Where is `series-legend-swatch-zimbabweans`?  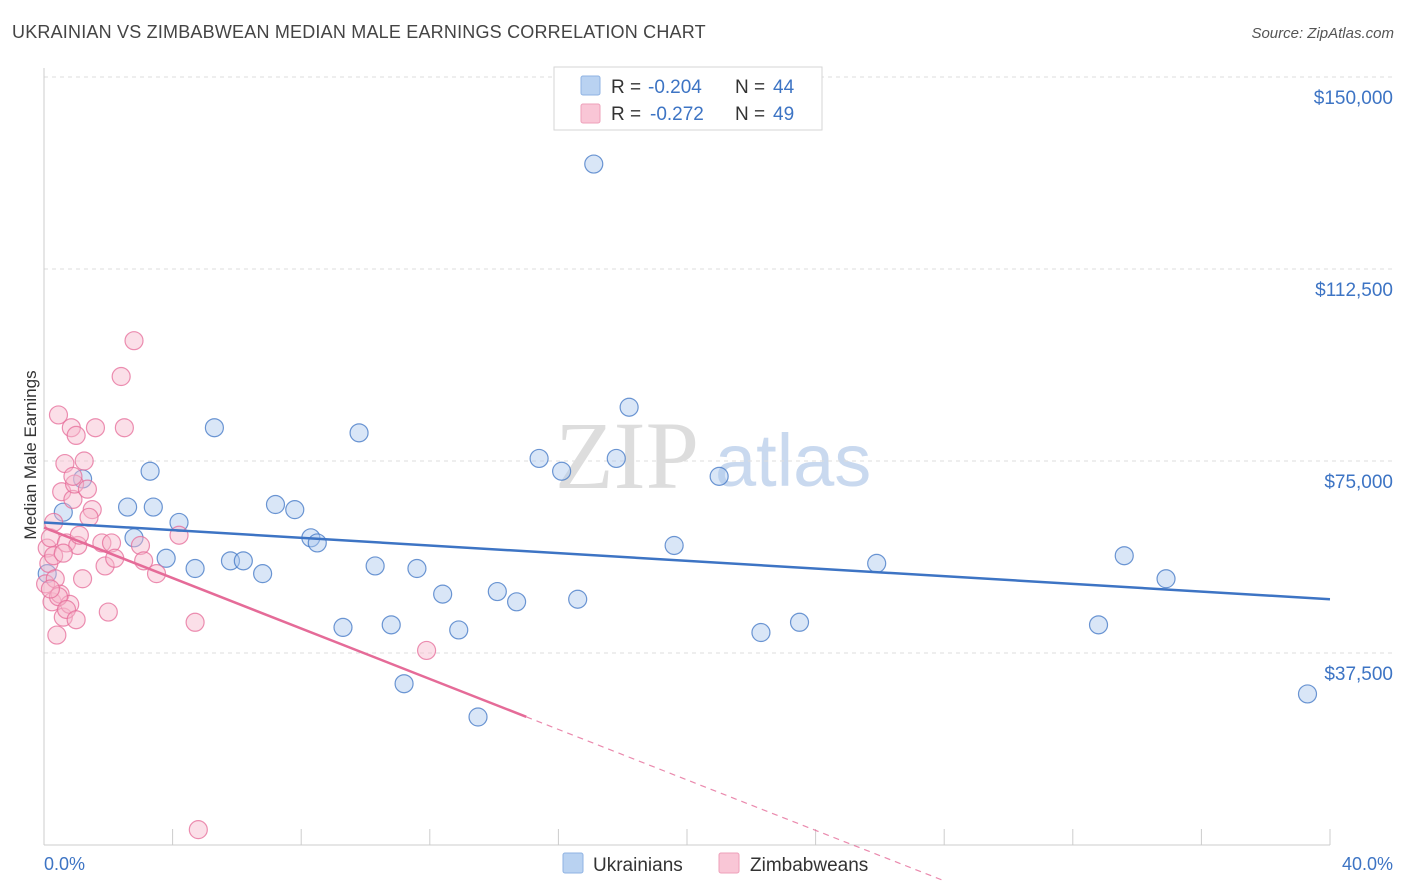
series-legend-swatch-zimbabweans is located at coordinates (729, 863).